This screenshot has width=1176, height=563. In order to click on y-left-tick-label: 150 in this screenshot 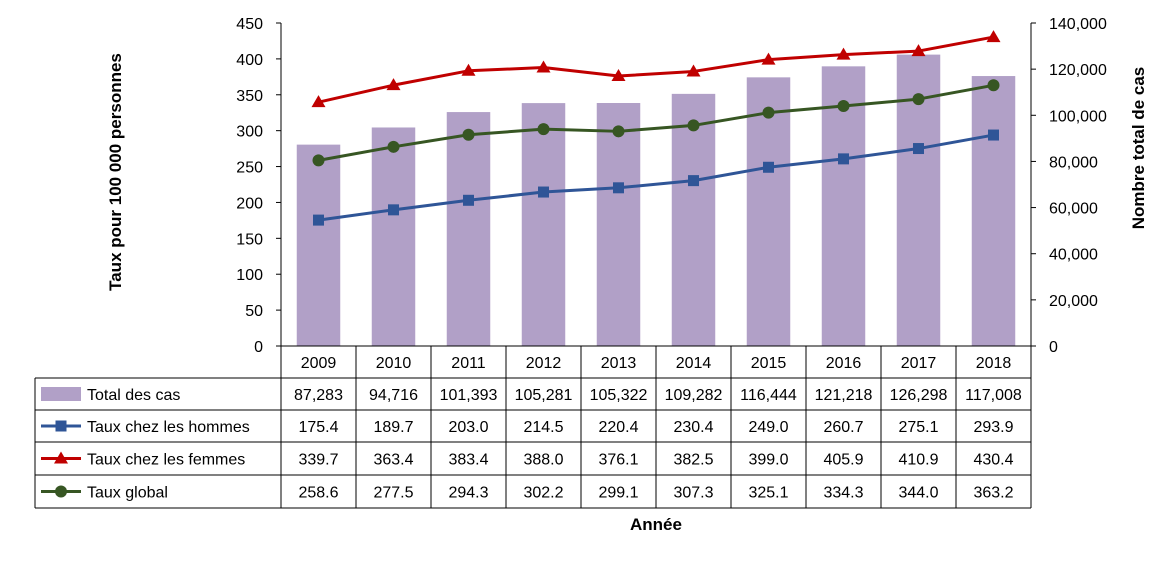, I will do `click(249, 239)`.